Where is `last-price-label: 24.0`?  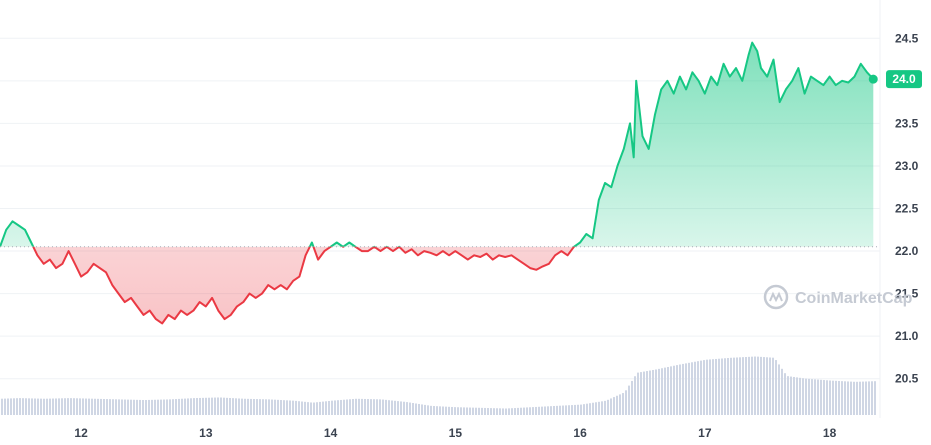
last-price-label: 24.0 is located at coordinates (895, 79).